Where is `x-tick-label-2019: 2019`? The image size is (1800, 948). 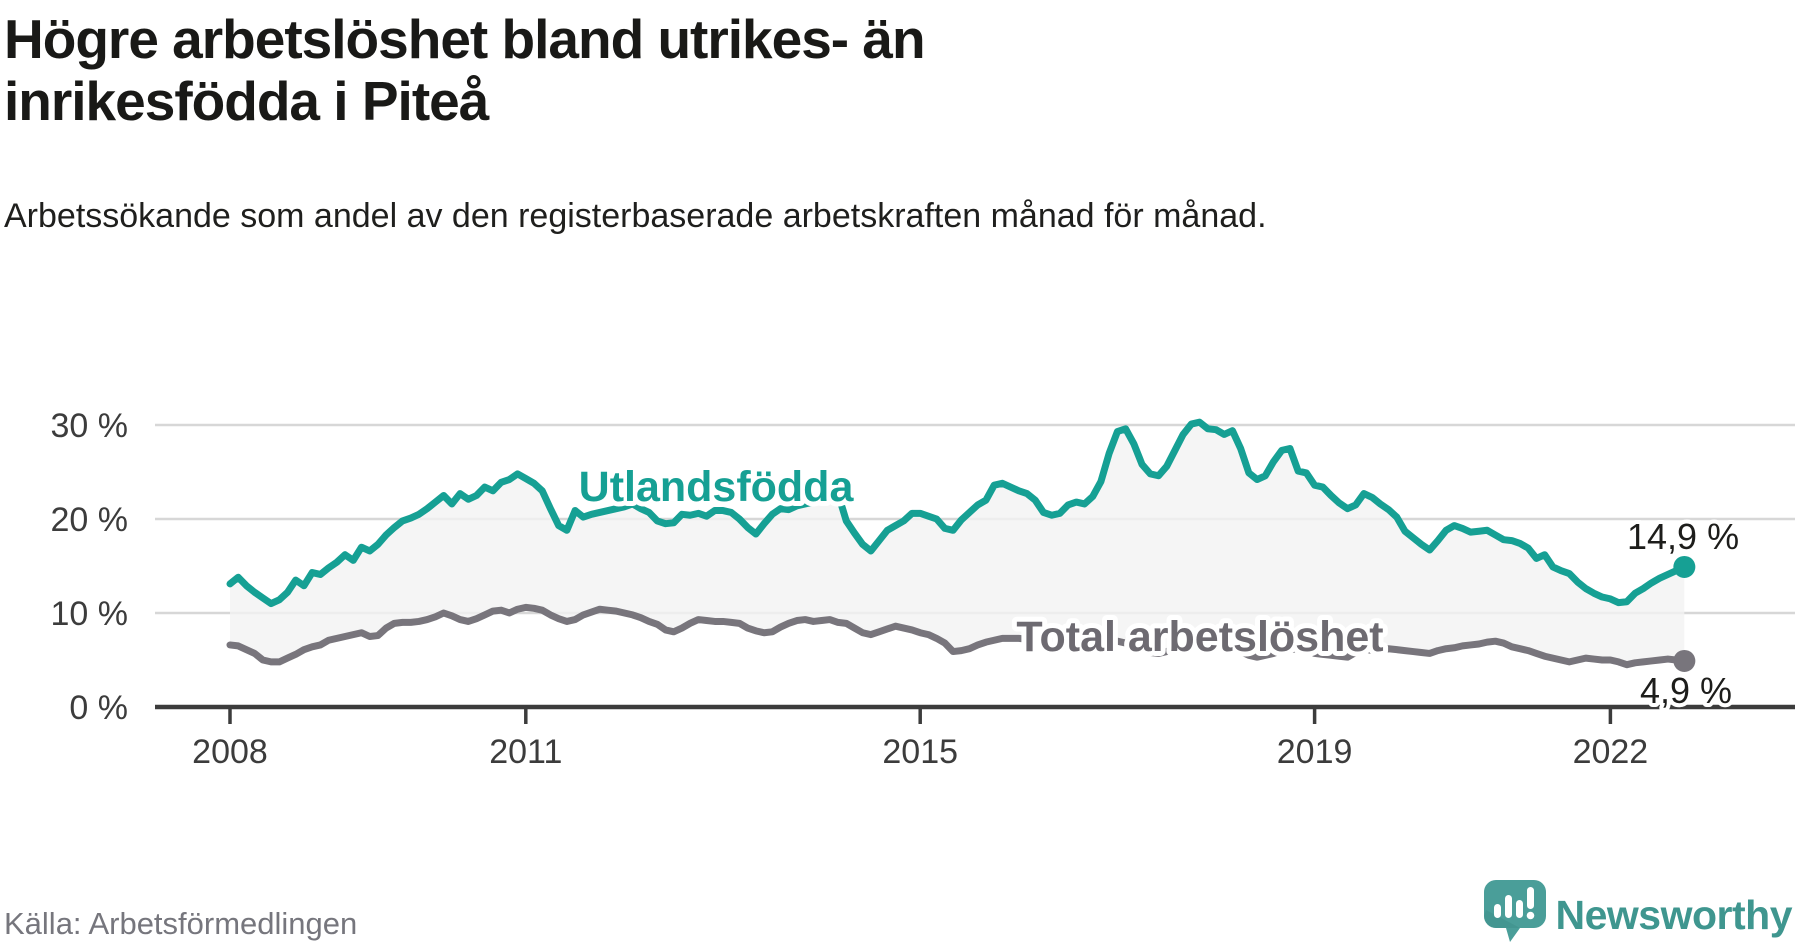 x-tick-label-2019: 2019 is located at coordinates (1315, 752).